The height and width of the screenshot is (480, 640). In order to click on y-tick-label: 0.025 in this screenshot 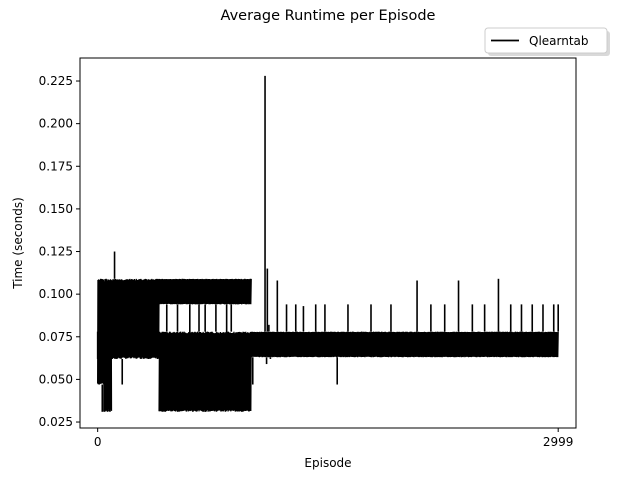, I will do `click(56, 422)`.